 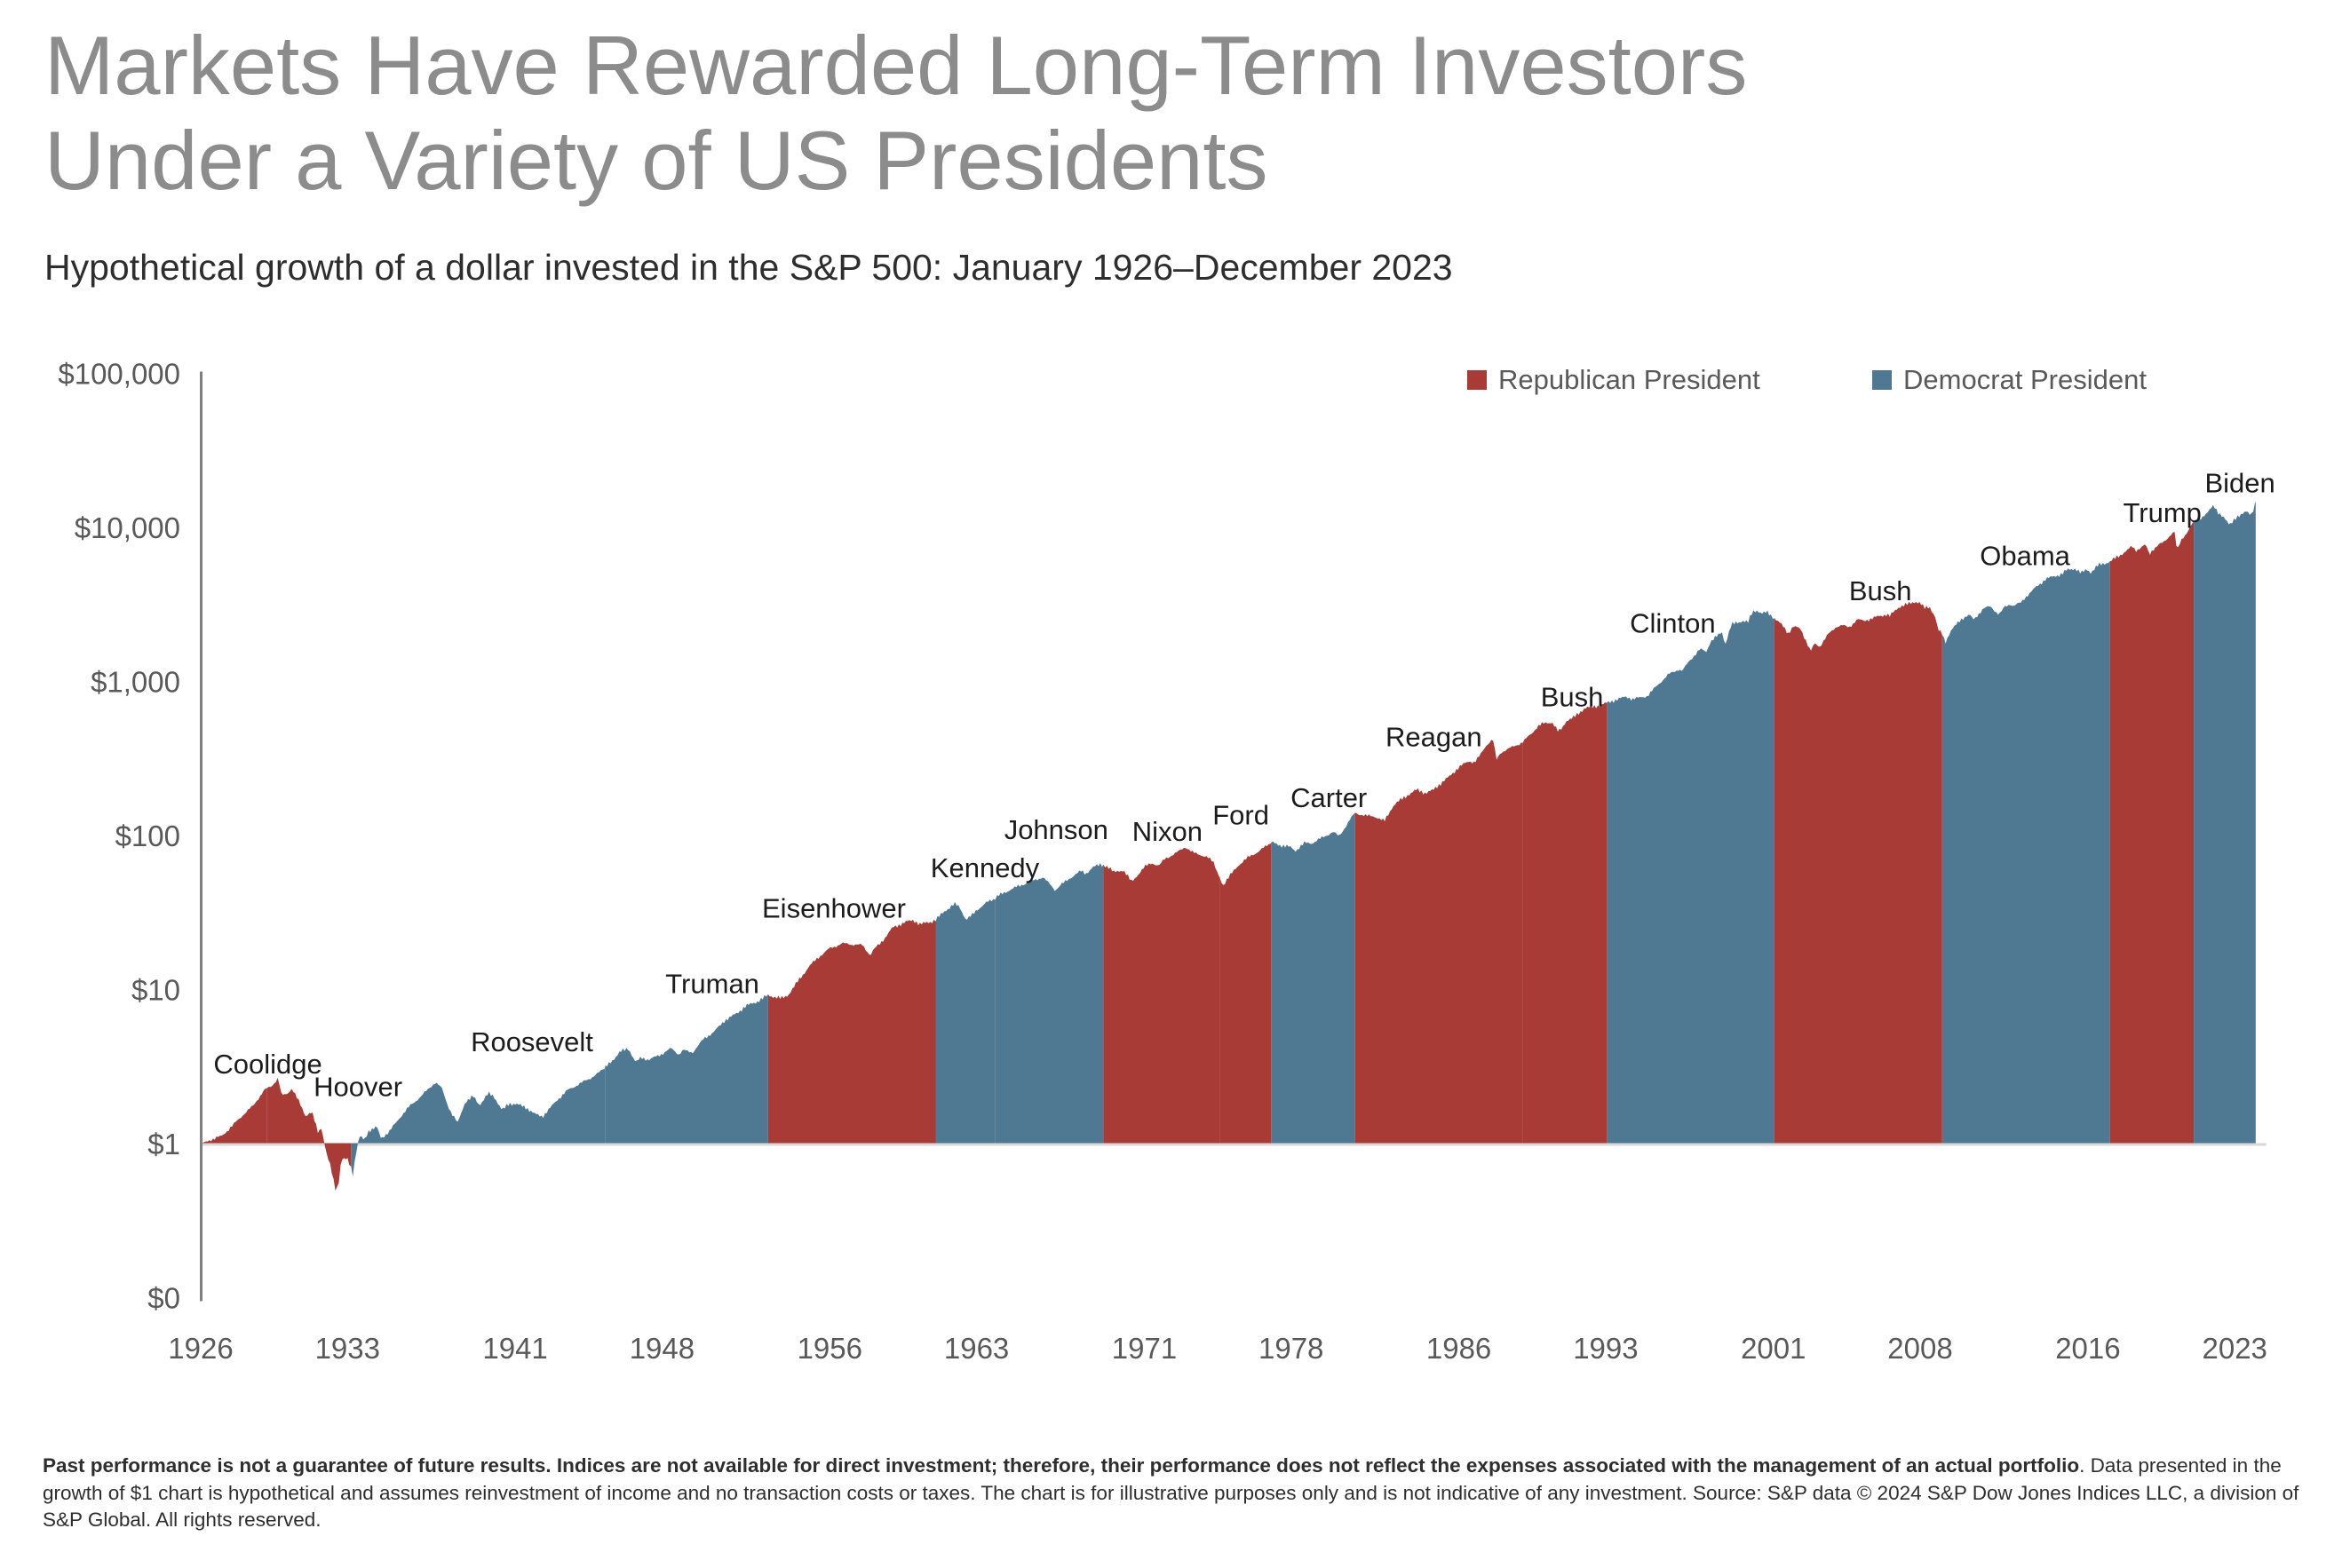 What do you see at coordinates (2235, 1348) in the screenshot?
I see `x-tick-label-2023: 2023` at bounding box center [2235, 1348].